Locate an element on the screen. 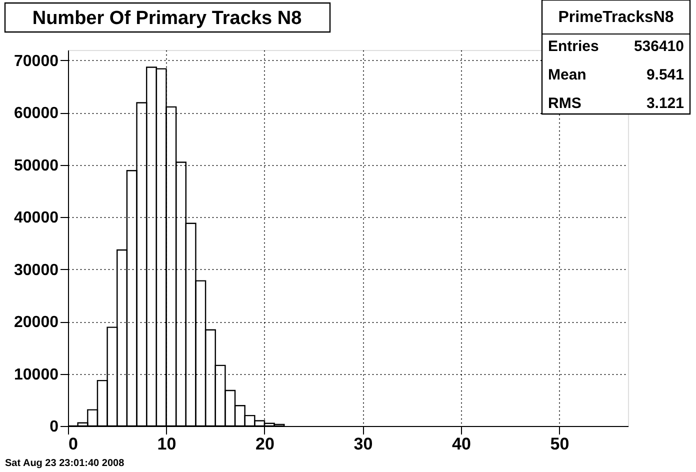 This screenshot has width=696, height=472. text: 9.541 is located at coordinates (665, 75).